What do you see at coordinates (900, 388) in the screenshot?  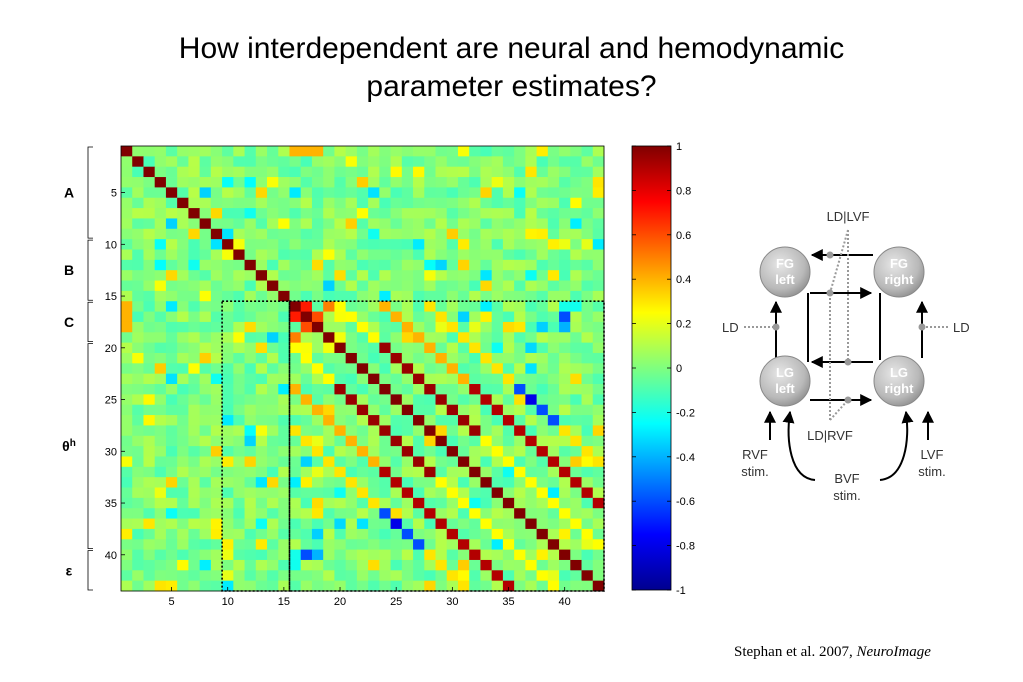 I see `node-lg-right-line2: right` at bounding box center [900, 388].